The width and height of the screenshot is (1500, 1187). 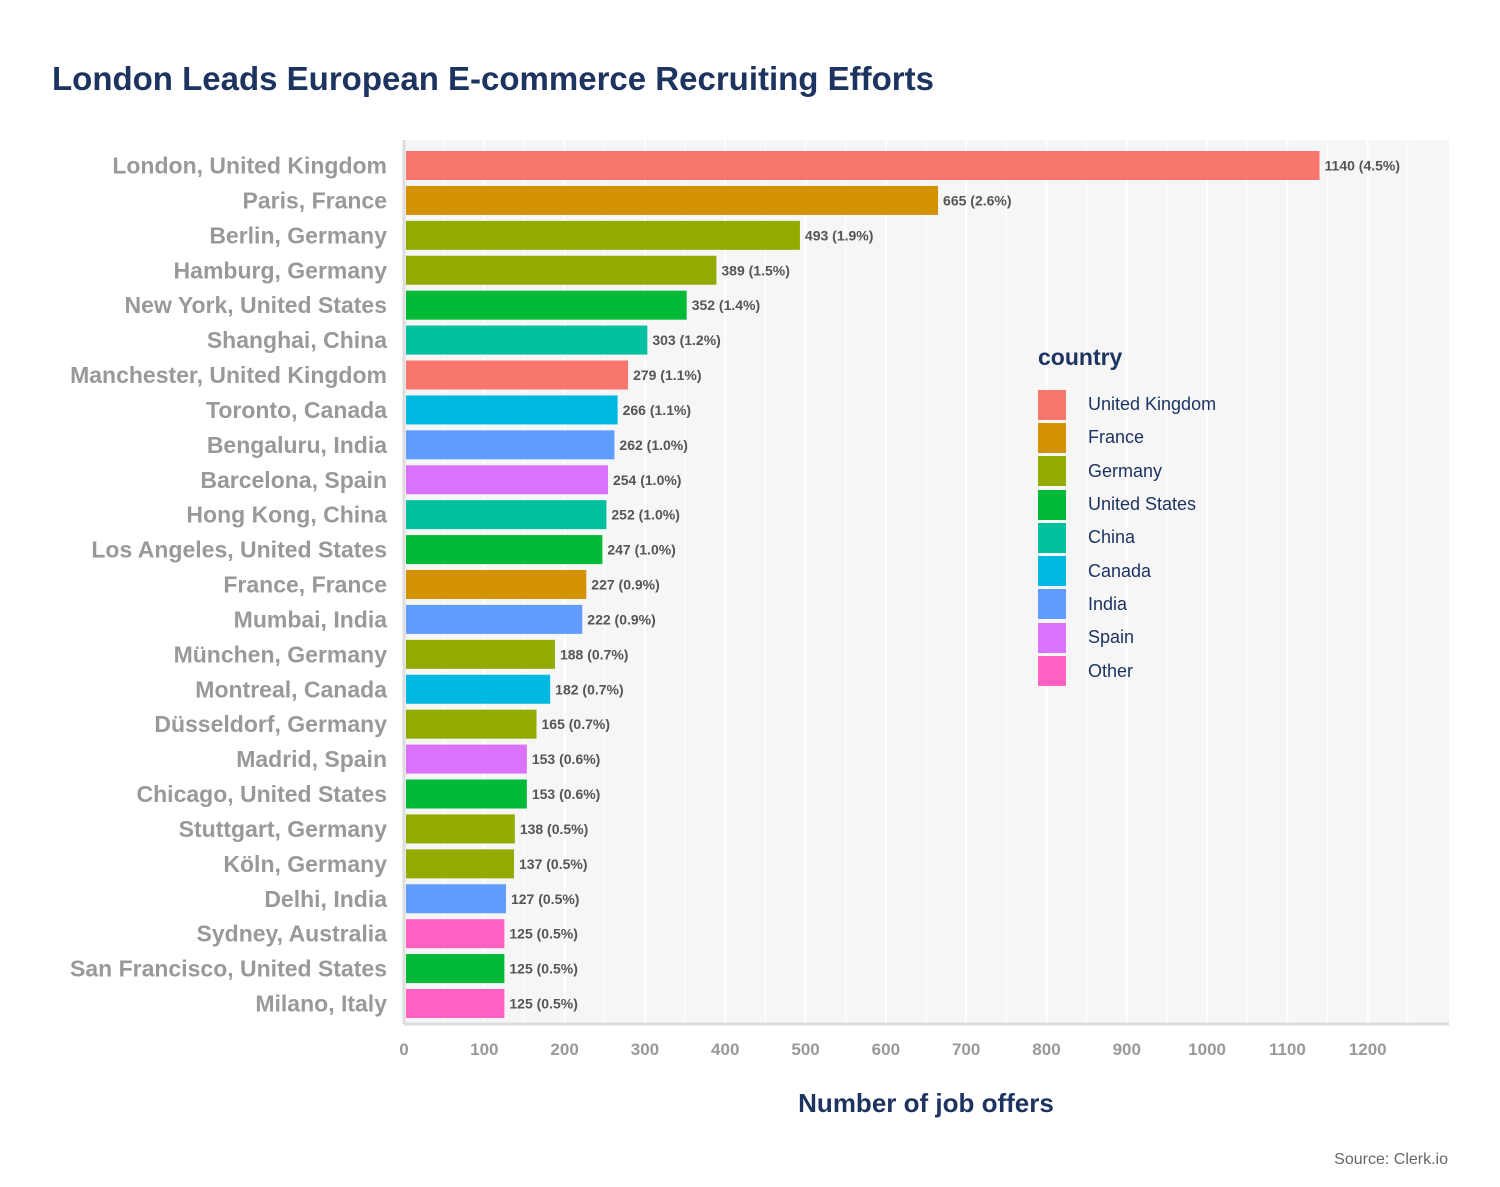 I want to click on y-tick-label: Hamburg, Germany, so click(x=281, y=270).